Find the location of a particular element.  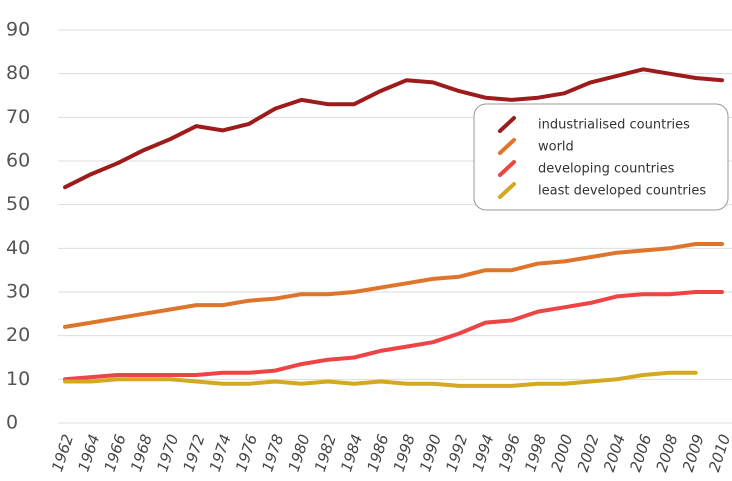

y-tick-label: 30 is located at coordinates (18, 292).